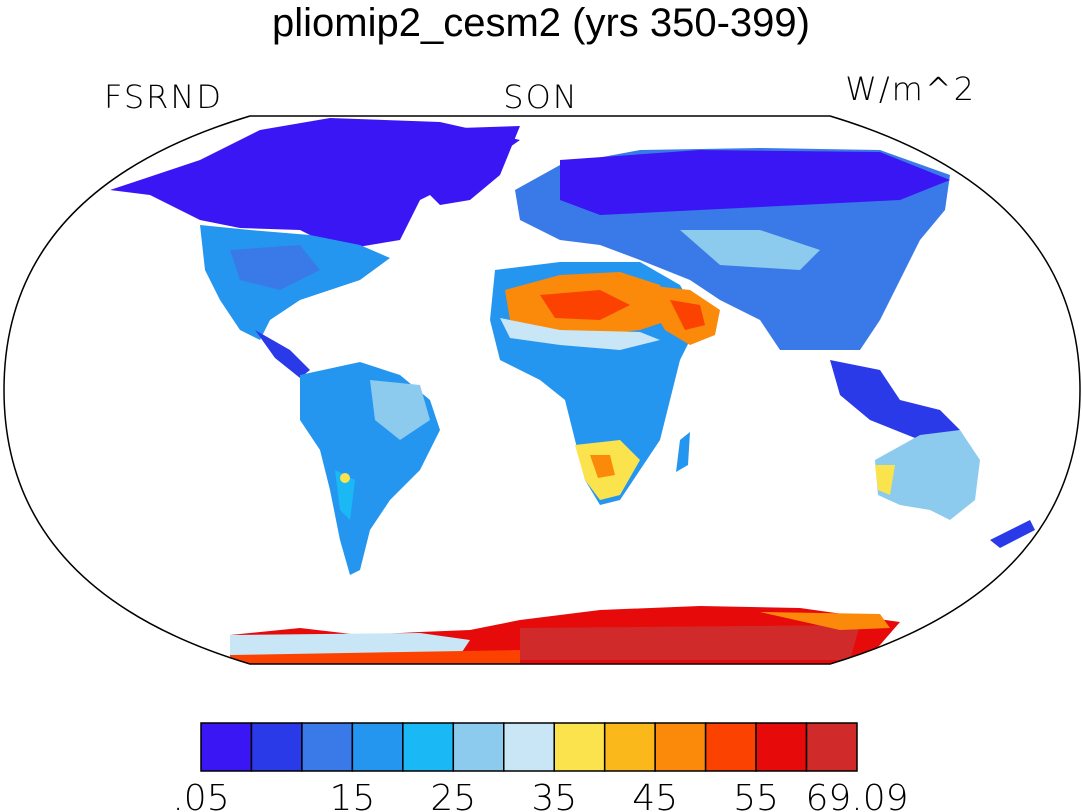  What do you see at coordinates (856, 795) in the screenshot?
I see `colorbar-tick-label: 69.09` at bounding box center [856, 795].